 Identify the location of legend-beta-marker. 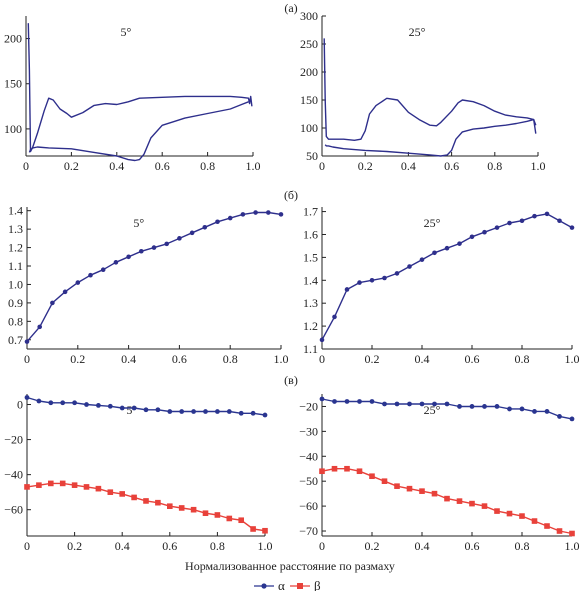
(300, 586).